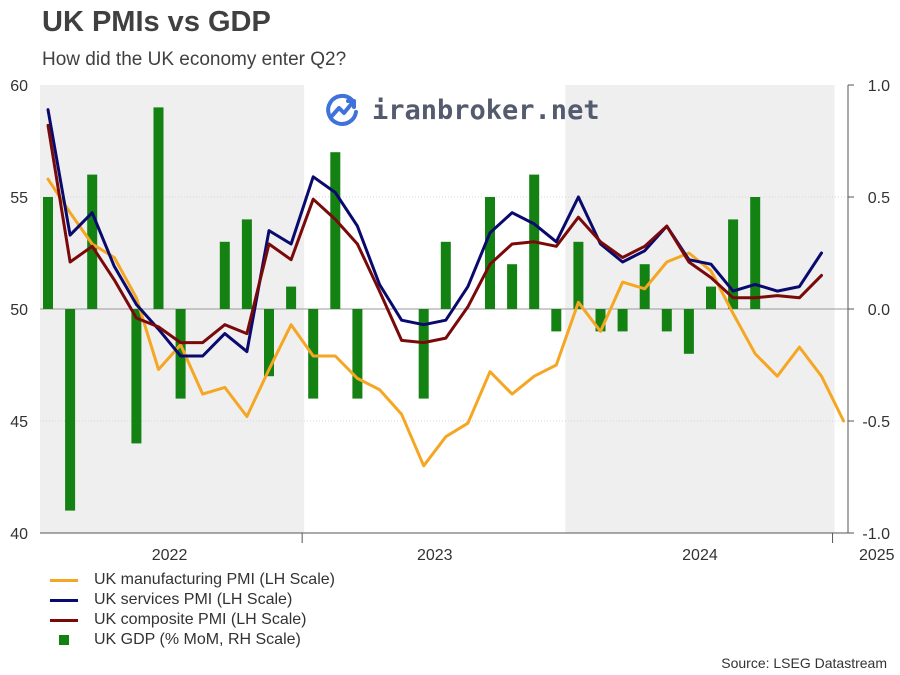 The width and height of the screenshot is (900, 675). I want to click on x-tick-label: 2023, so click(435, 555).